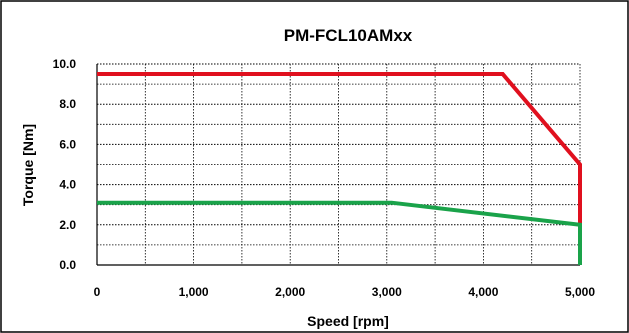  What do you see at coordinates (387, 292) in the screenshot?
I see `x-tick-label: 3,000` at bounding box center [387, 292].